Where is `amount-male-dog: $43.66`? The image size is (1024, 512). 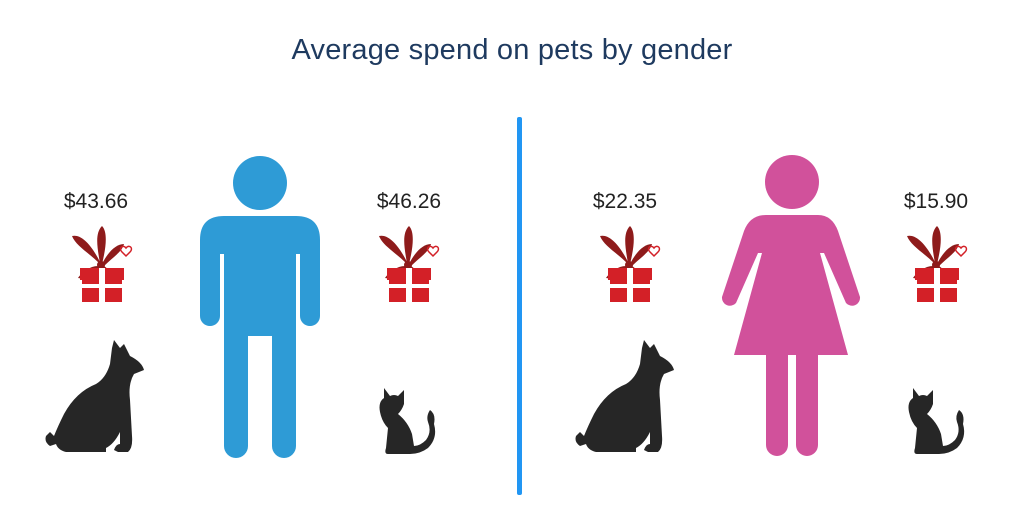 amount-male-dog: $43.66 is located at coordinates (96, 201).